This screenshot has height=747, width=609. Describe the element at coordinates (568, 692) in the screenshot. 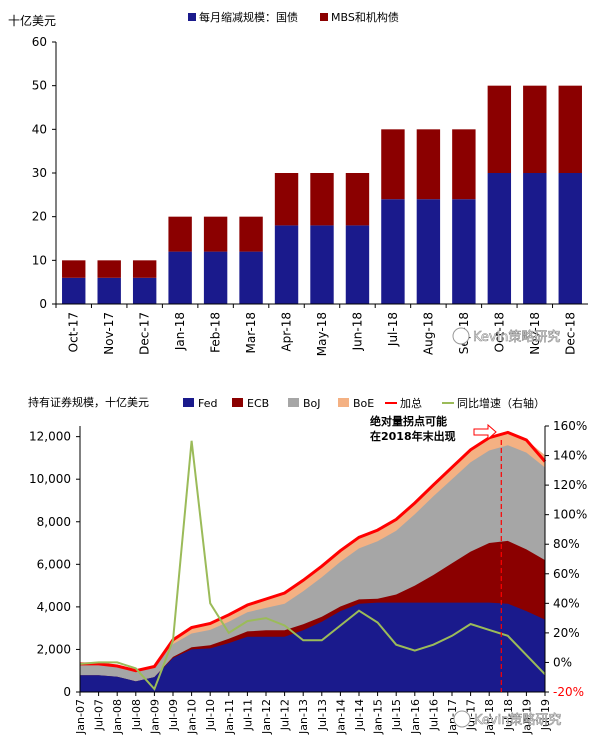

I see `bottom-right-tick-label: -20%` at that location.